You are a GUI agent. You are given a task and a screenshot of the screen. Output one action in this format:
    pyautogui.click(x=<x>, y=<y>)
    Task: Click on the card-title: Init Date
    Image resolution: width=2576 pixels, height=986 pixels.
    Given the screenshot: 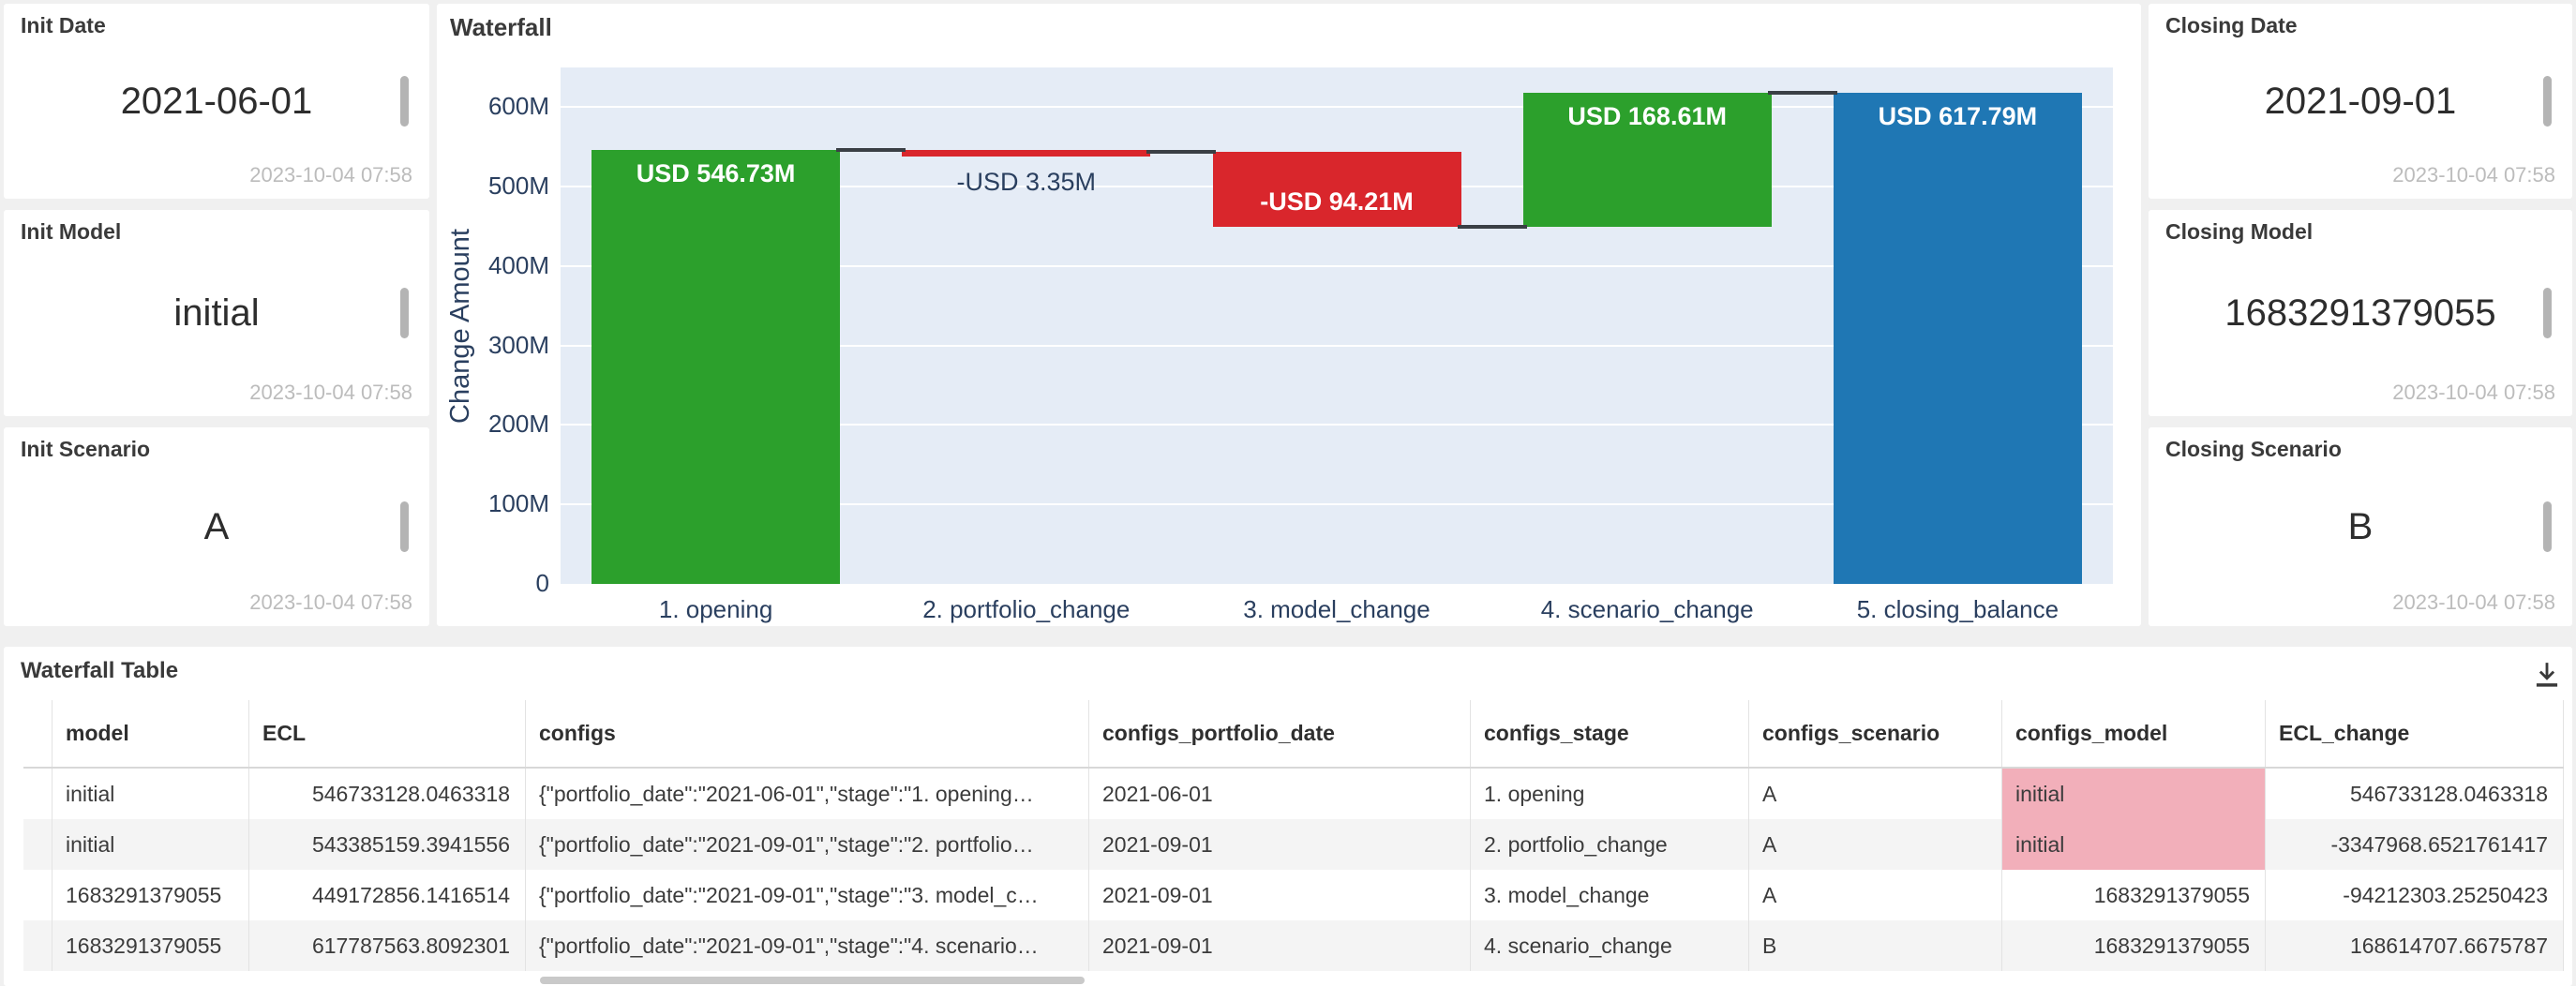 What is the action you would take?
    pyautogui.click(x=64, y=25)
    